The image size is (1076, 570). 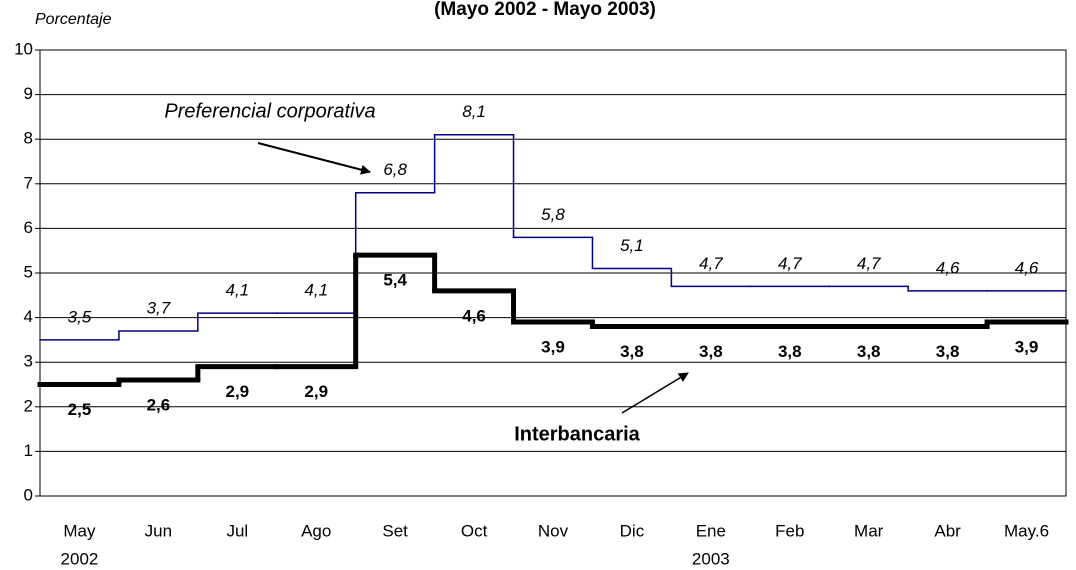 What do you see at coordinates (711, 530) in the screenshot?
I see `x-tick-label: Ene` at bounding box center [711, 530].